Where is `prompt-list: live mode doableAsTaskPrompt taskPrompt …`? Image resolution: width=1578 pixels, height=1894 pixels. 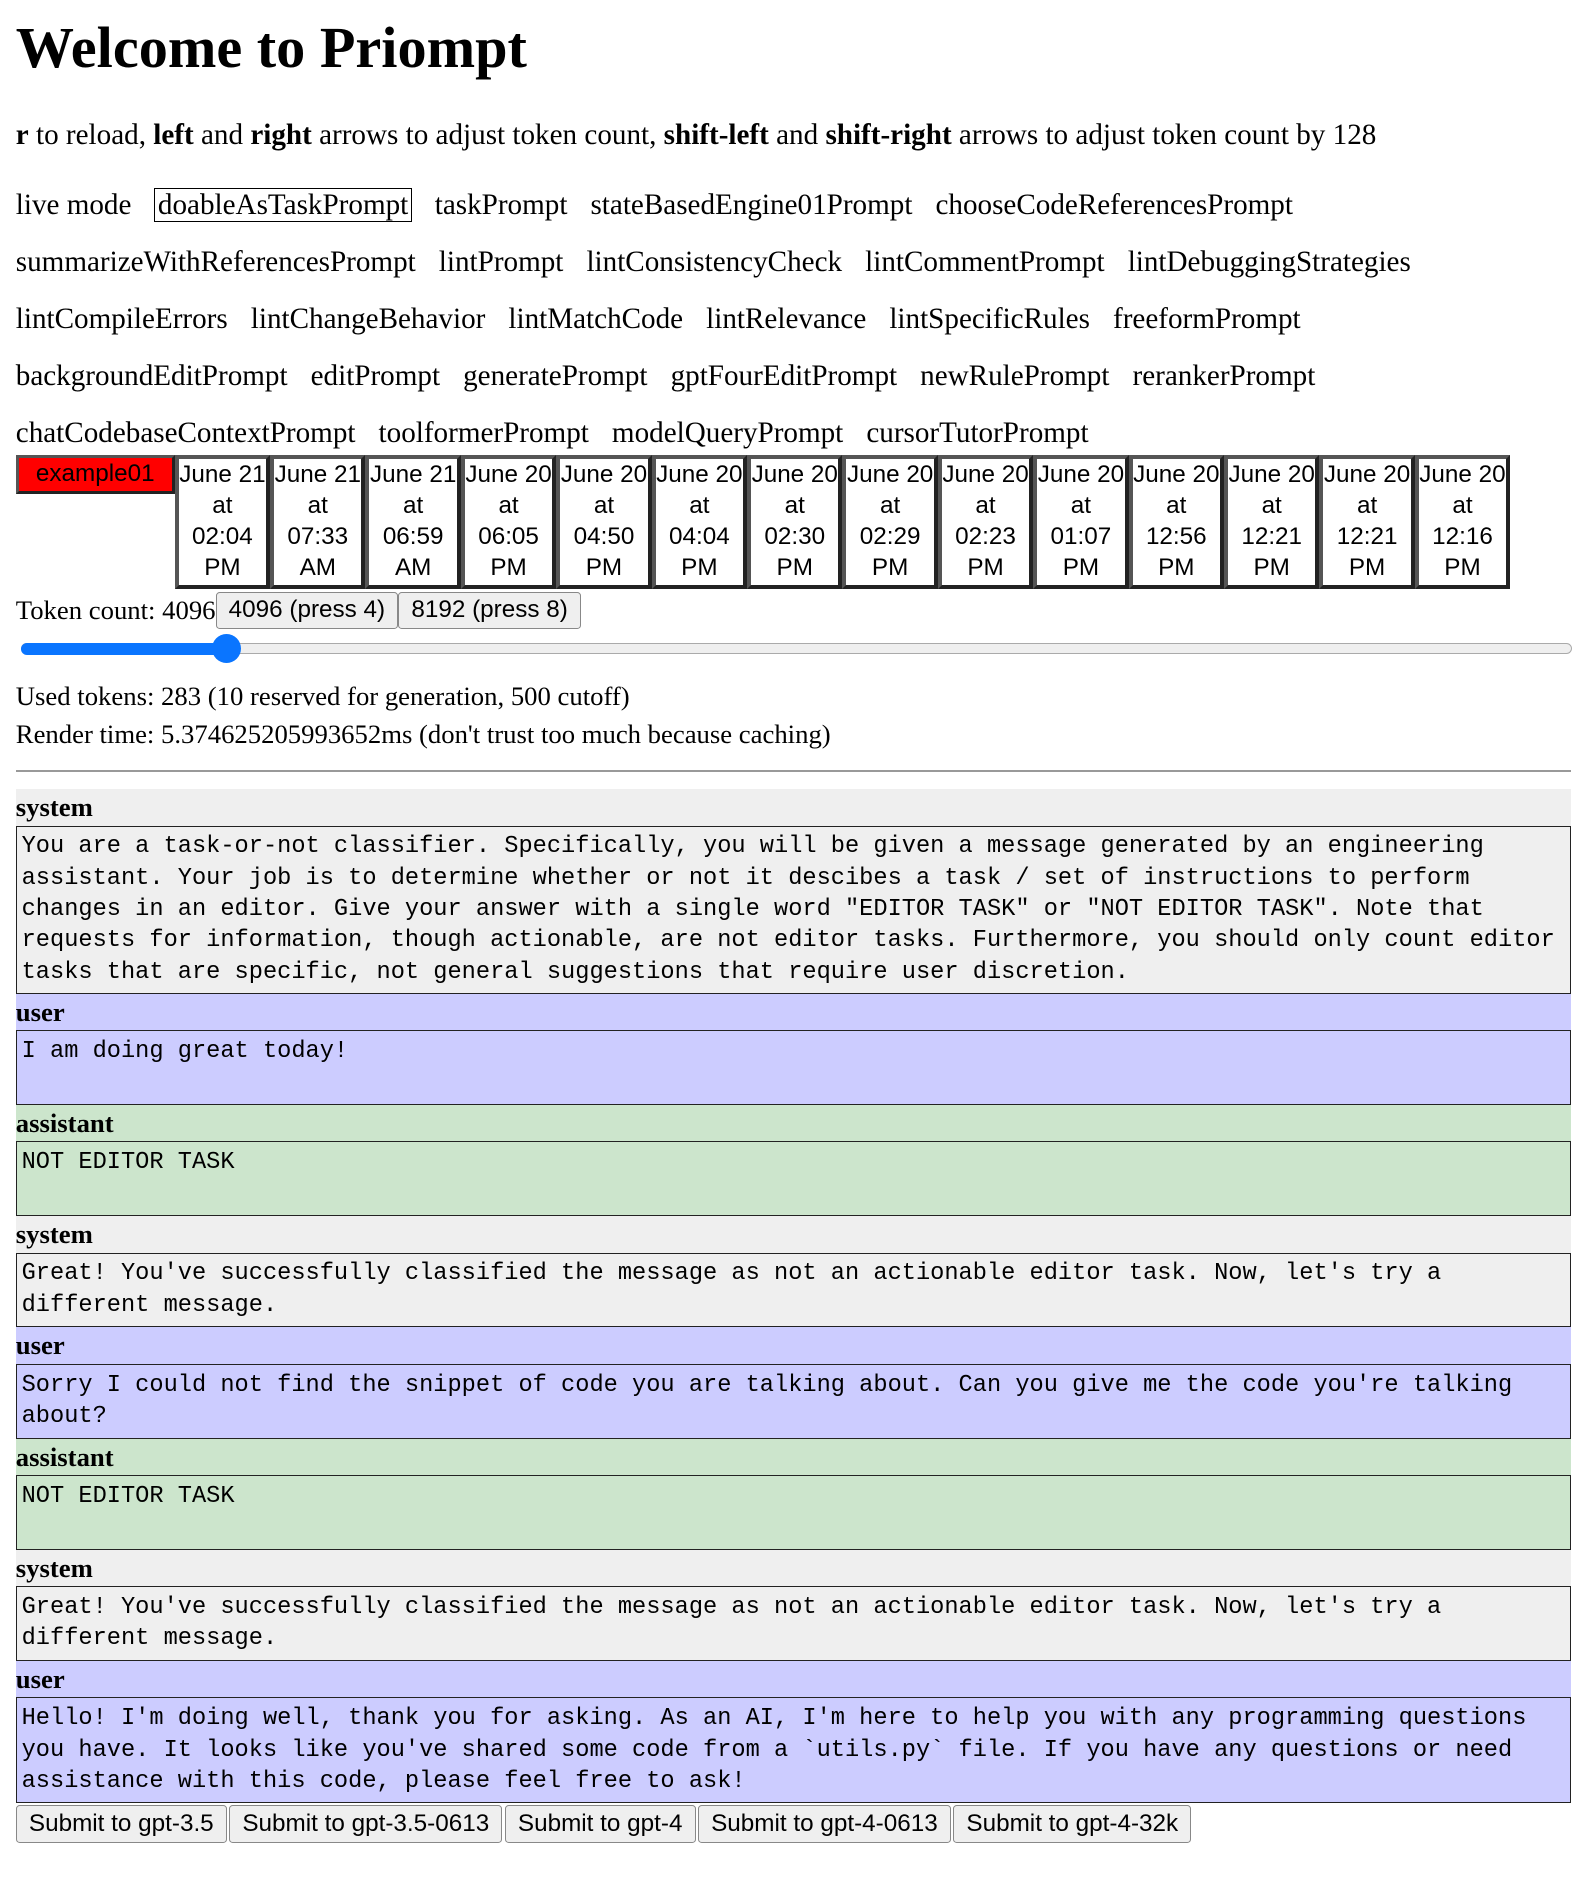 prompt-list: live mode doableAsTaskPrompt taskPrompt … is located at coordinates (793, 319).